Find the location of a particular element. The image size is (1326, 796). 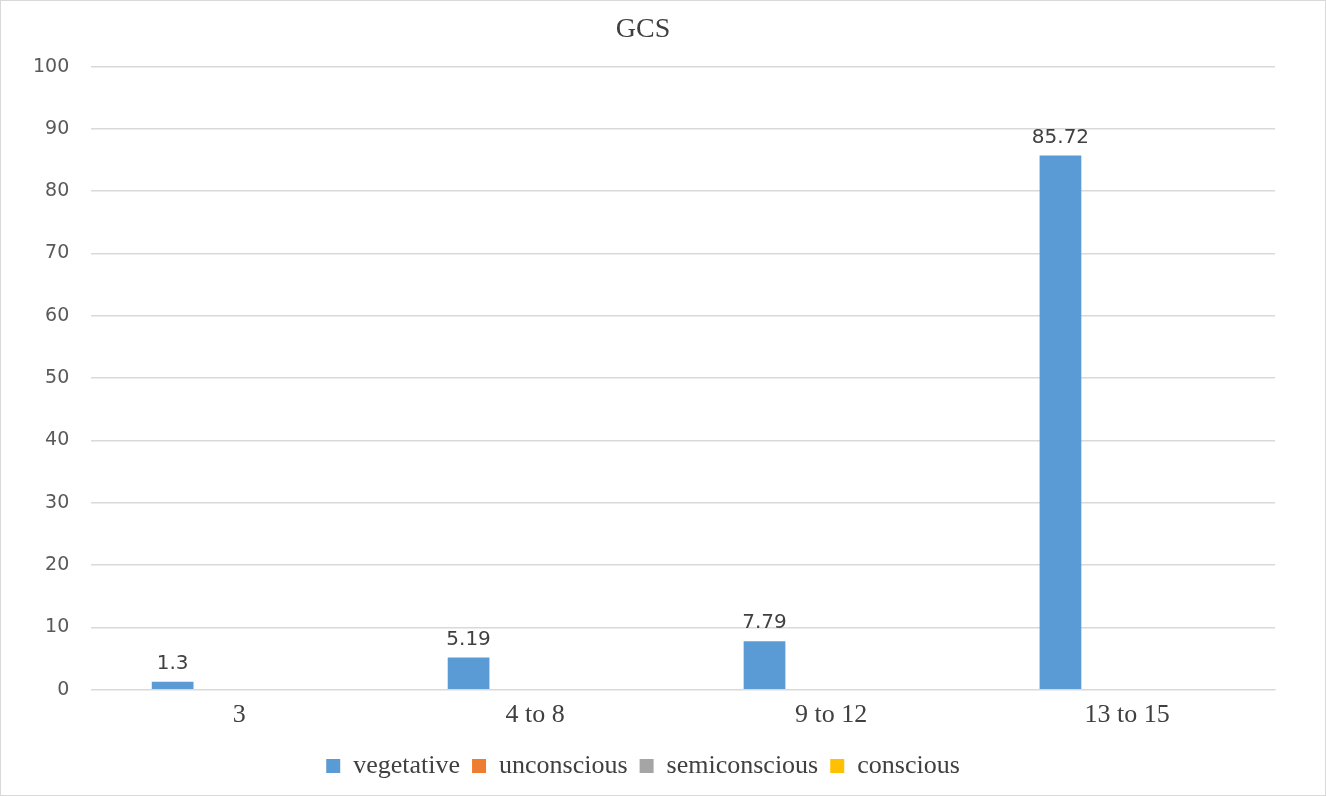

y-tick-label: 100 is located at coordinates (51, 64).